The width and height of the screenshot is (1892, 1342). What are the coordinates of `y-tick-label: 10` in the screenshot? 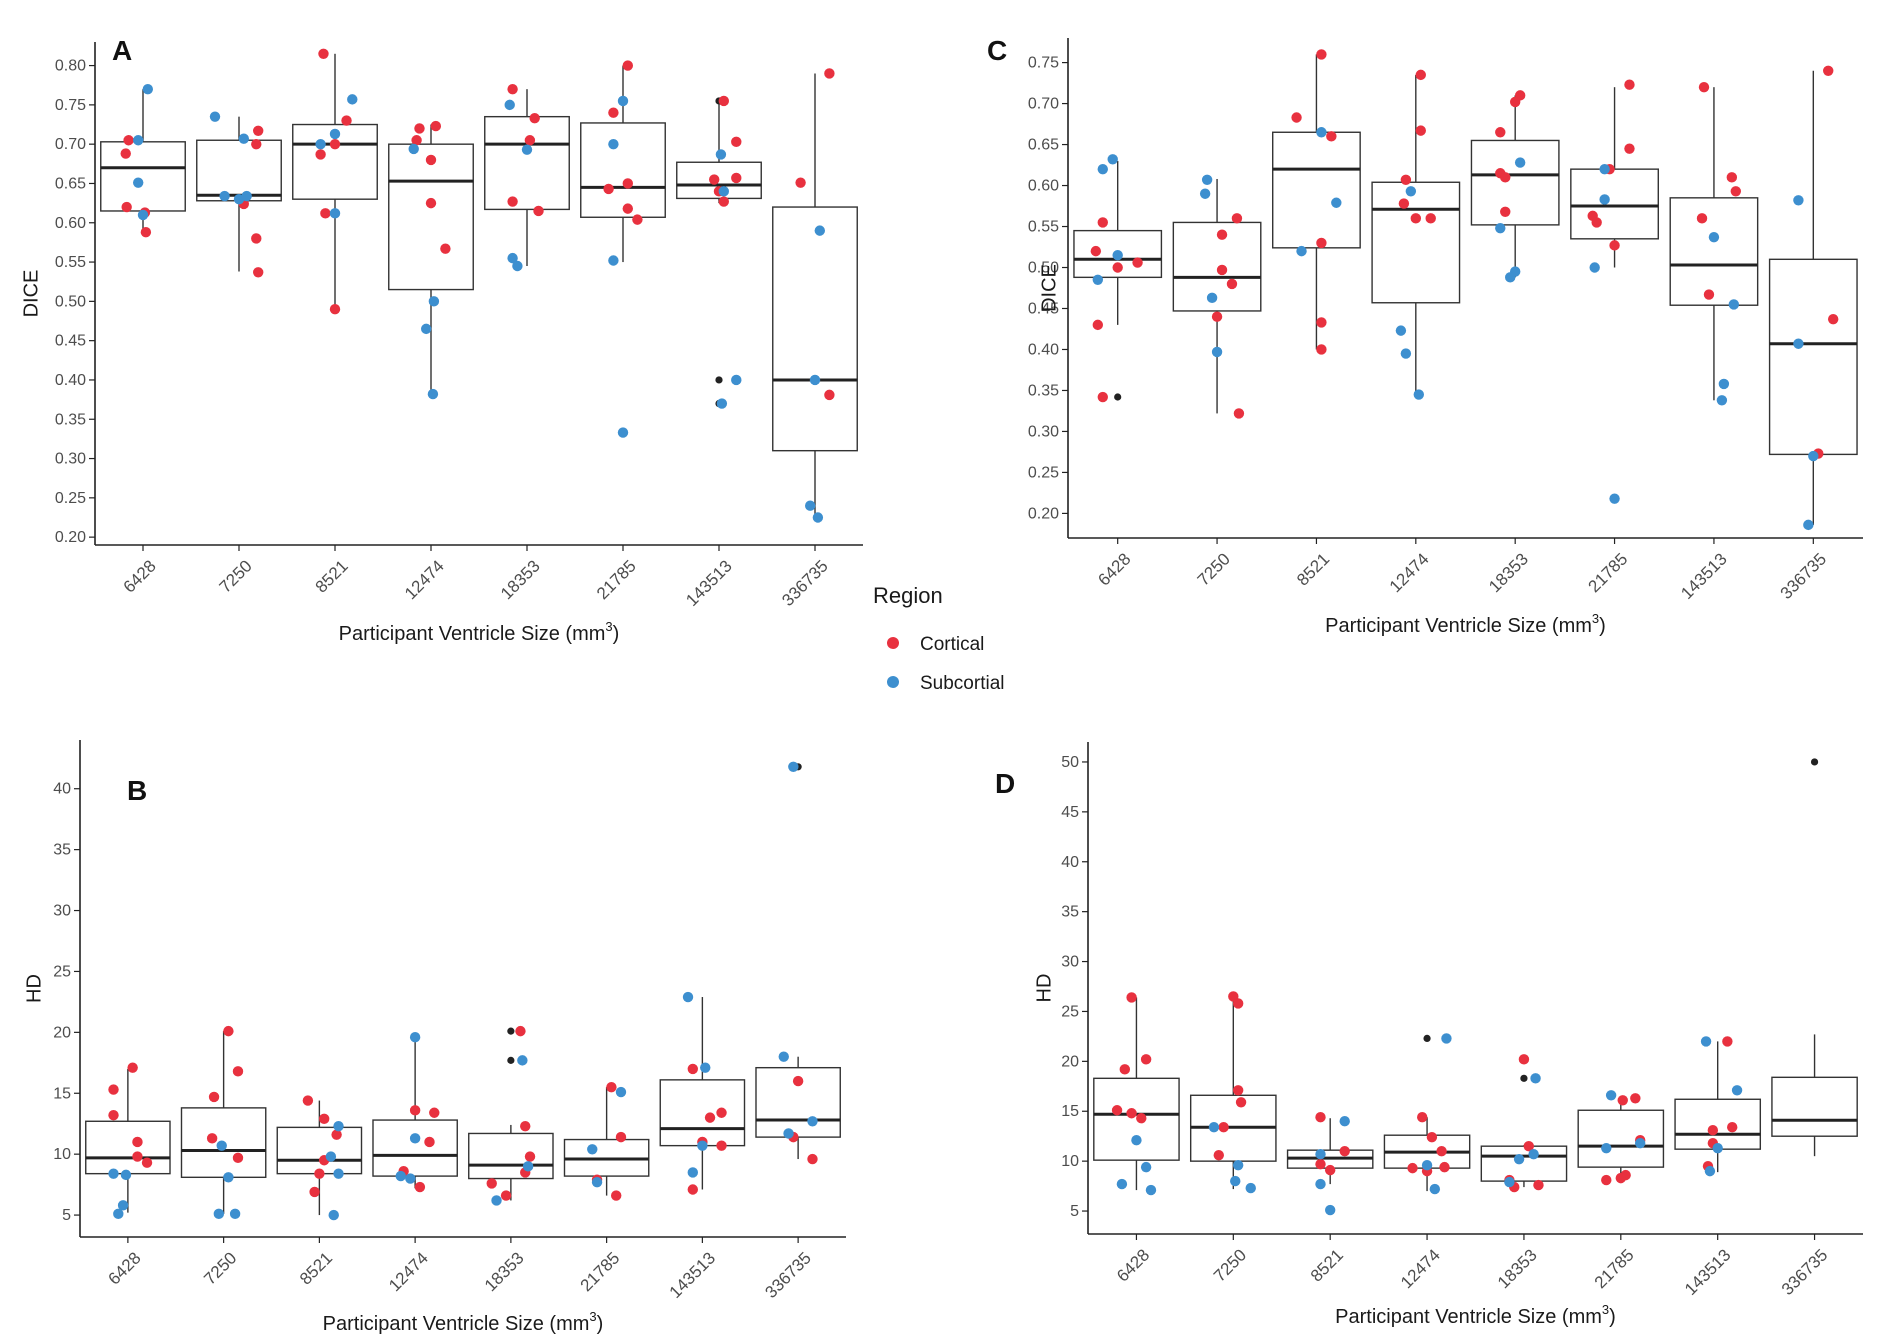 It's located at (1070, 1161).